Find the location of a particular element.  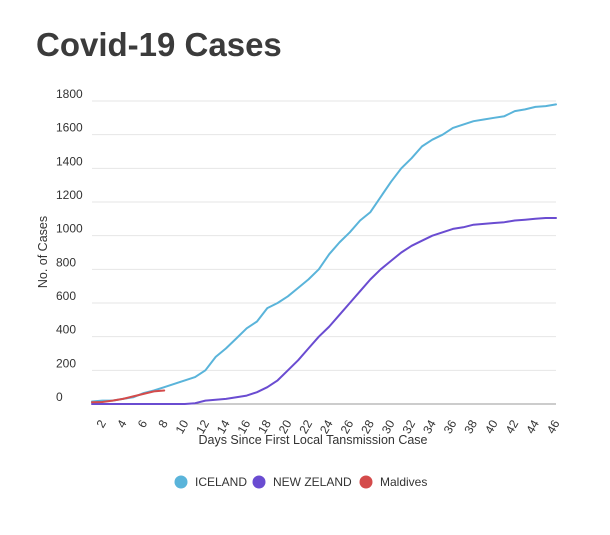

x-tick-label: 12 is located at coordinates (202, 426).